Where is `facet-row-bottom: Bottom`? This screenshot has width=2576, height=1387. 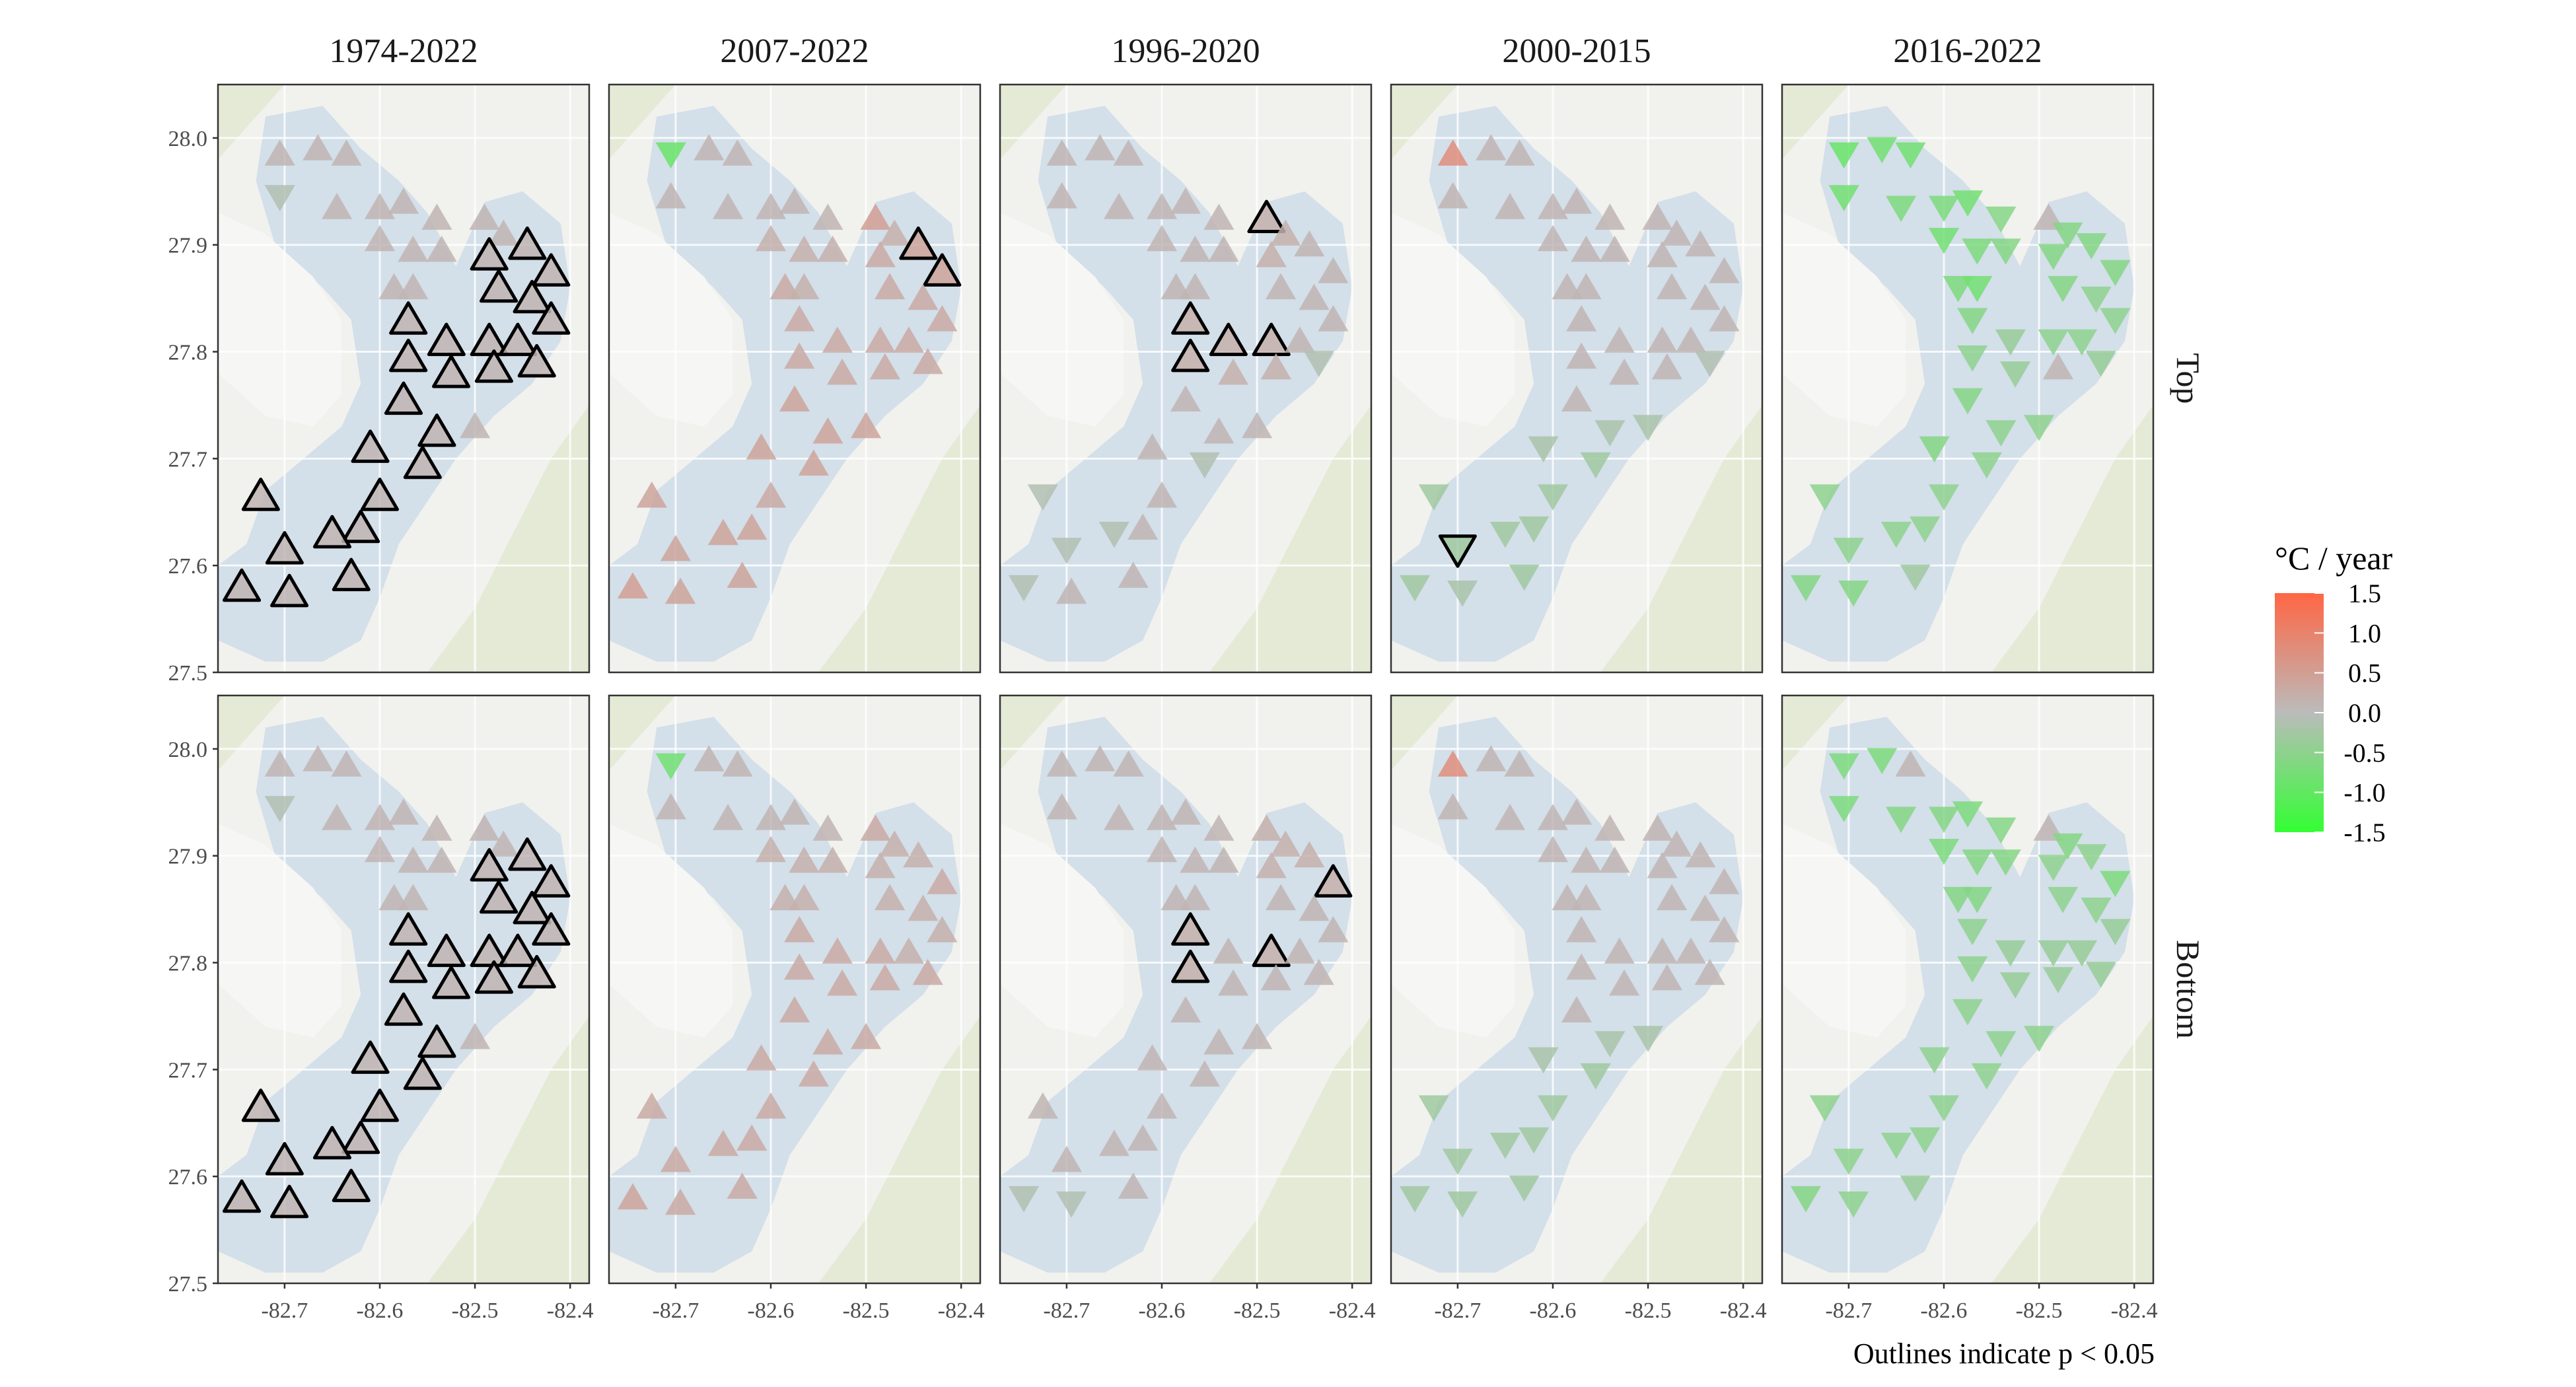
facet-row-bottom: Bottom is located at coordinates (2189, 989).